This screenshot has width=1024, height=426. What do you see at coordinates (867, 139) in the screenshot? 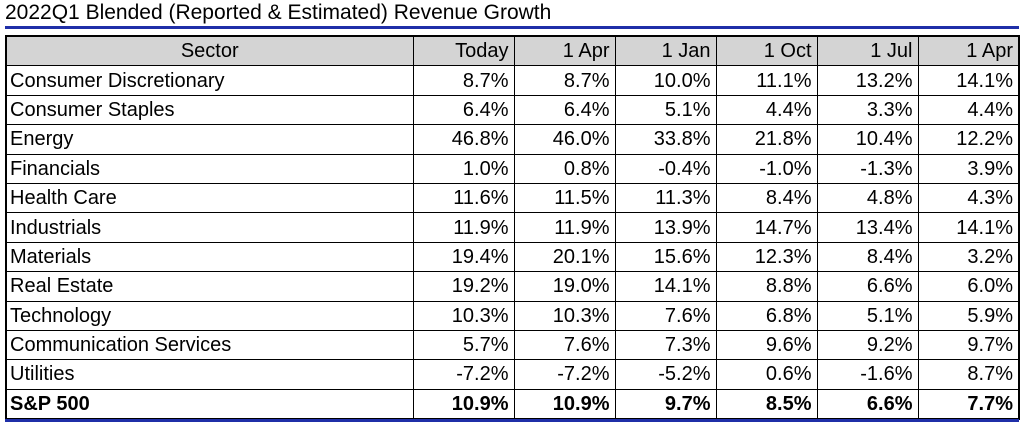
I see `value-cell: 10.4%` at bounding box center [867, 139].